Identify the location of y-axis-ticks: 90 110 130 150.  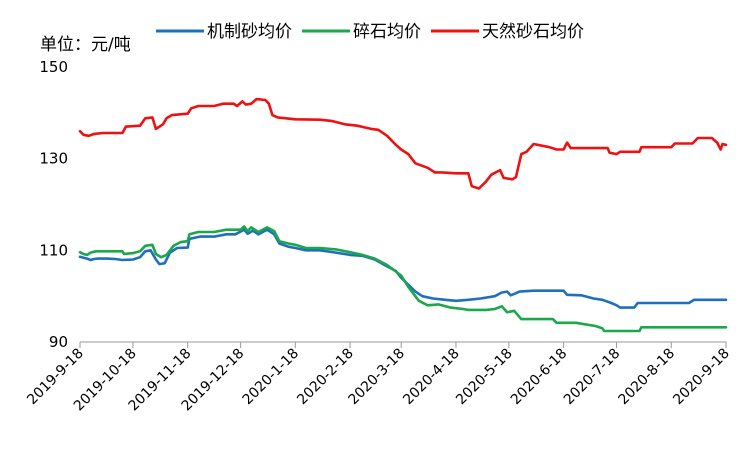
(53, 204).